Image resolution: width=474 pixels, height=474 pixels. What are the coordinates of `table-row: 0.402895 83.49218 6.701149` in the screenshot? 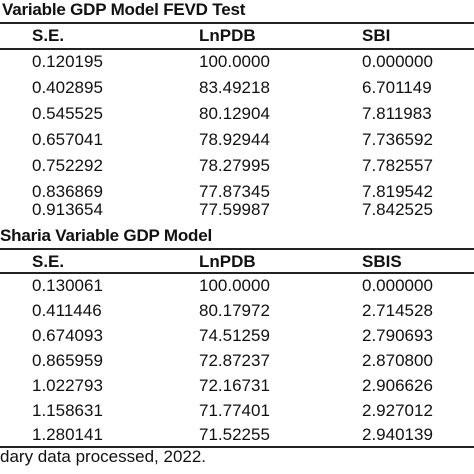 It's located at (237, 88).